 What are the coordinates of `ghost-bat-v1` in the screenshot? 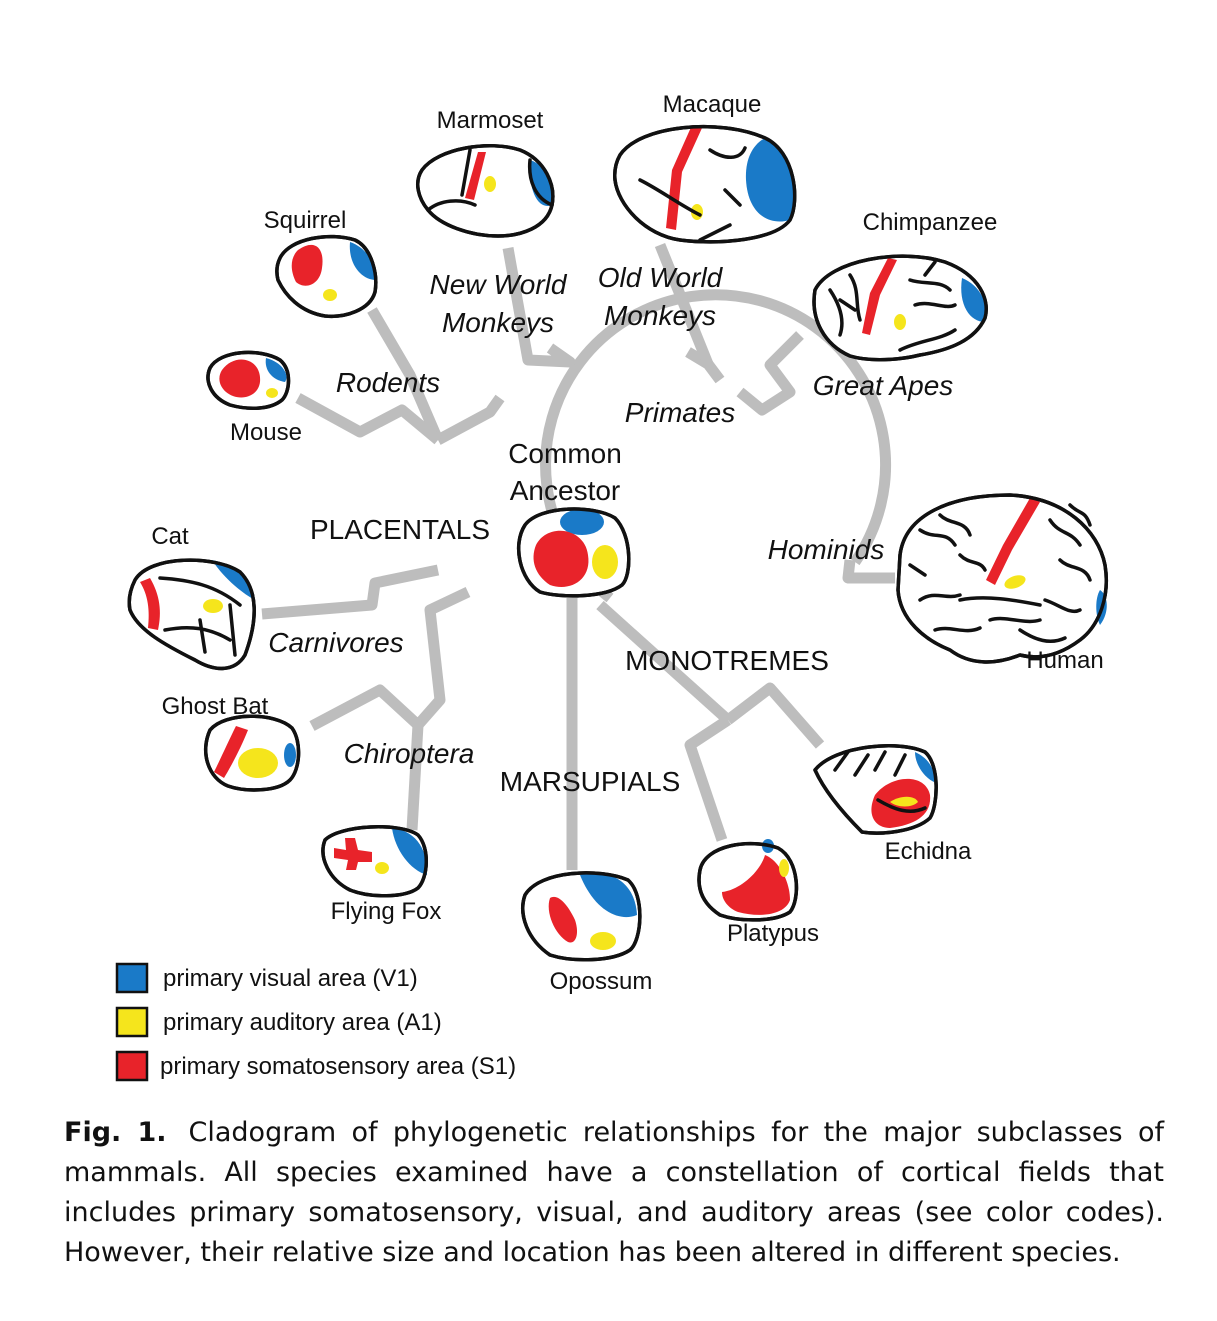 It's located at (290, 755).